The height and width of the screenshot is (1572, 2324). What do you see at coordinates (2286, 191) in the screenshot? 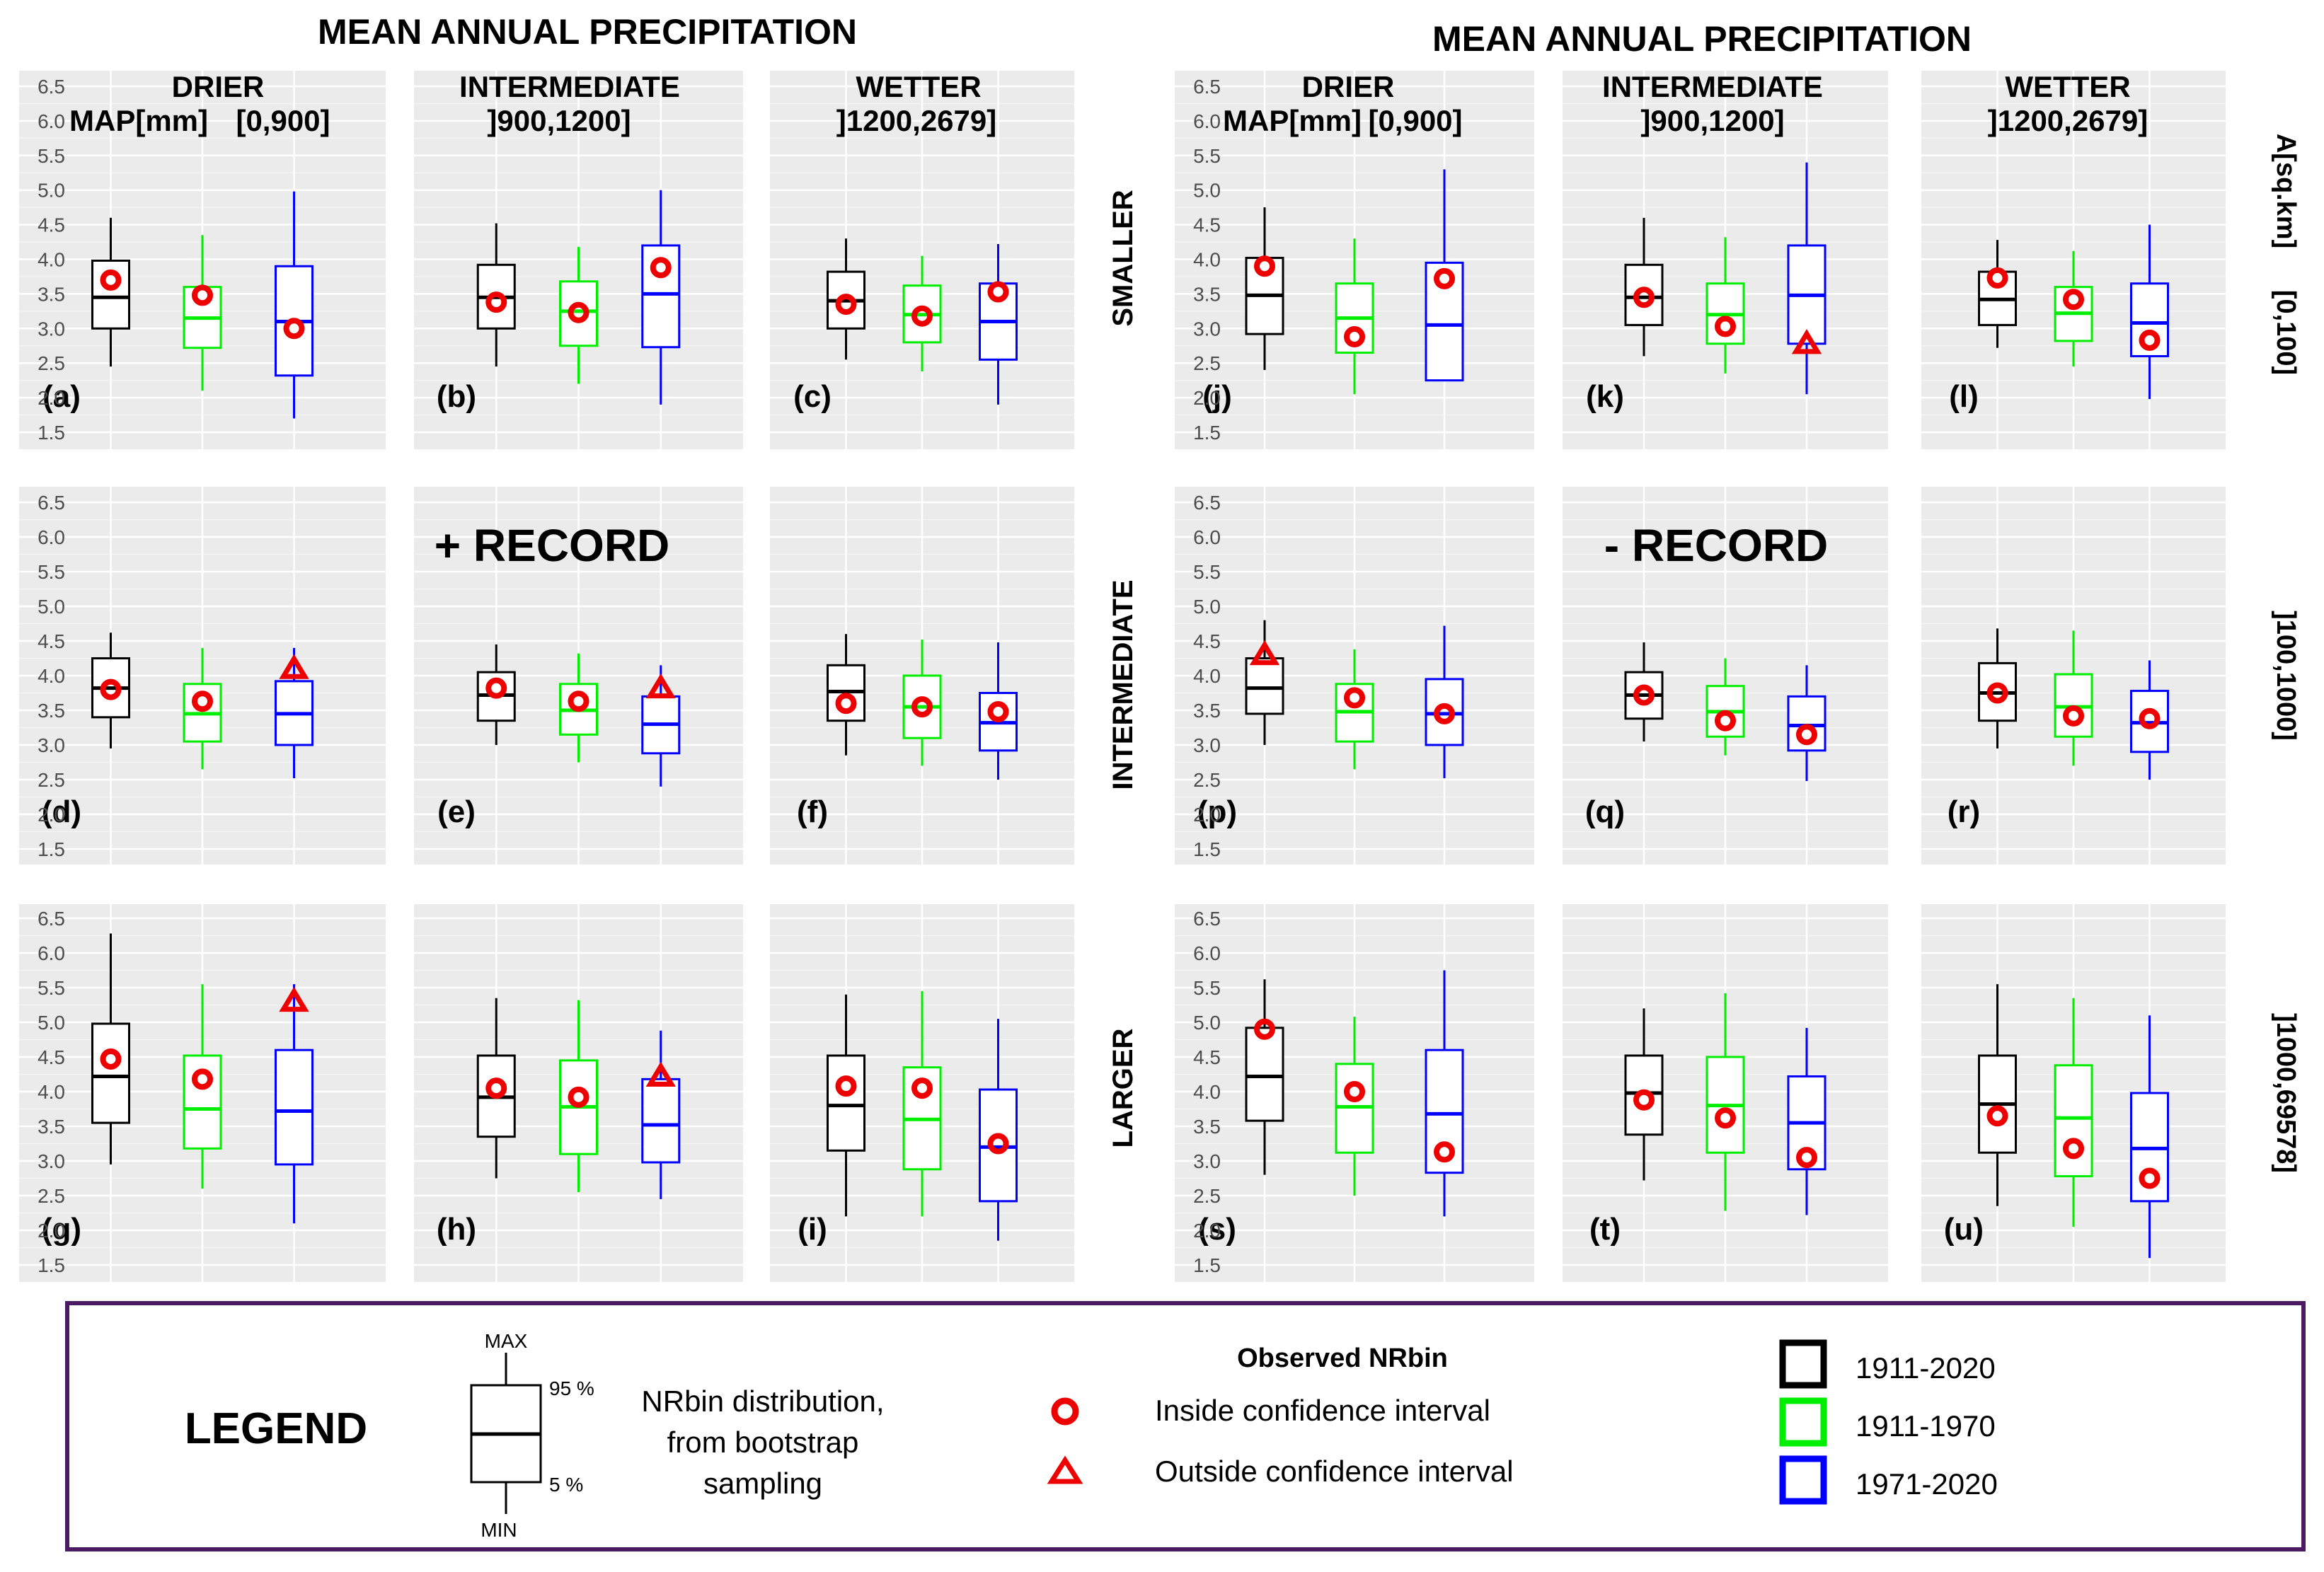
I see `area-unit-label: A[sq.km]` at bounding box center [2286, 191].